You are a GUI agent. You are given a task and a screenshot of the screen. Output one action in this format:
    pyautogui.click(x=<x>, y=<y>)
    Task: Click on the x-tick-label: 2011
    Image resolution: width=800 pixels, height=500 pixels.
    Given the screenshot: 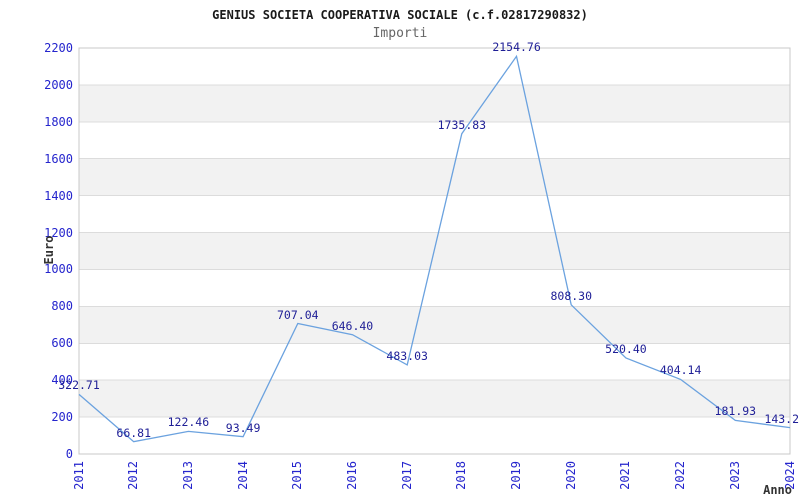 What is the action you would take?
    pyautogui.click(x=78, y=475)
    